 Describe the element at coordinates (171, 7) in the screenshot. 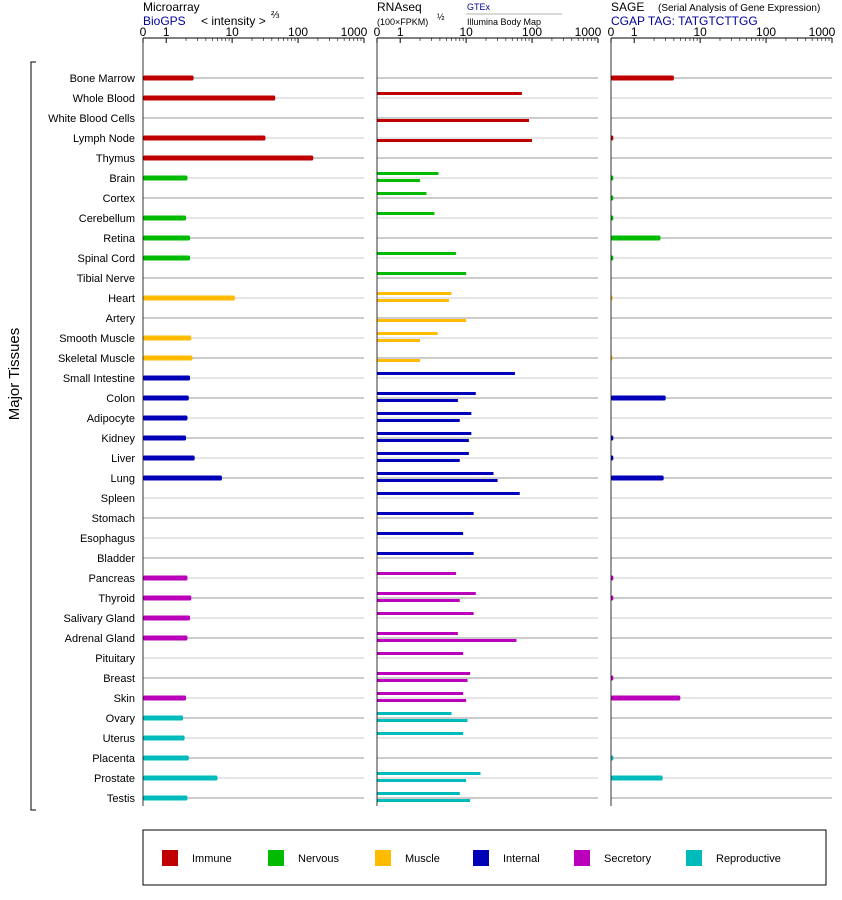

I see `microarray-title: Microarray` at that location.